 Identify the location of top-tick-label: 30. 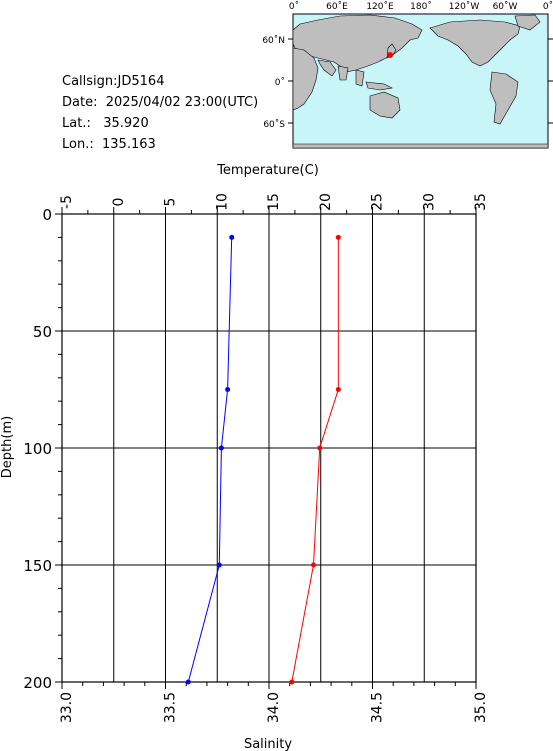
(429, 202).